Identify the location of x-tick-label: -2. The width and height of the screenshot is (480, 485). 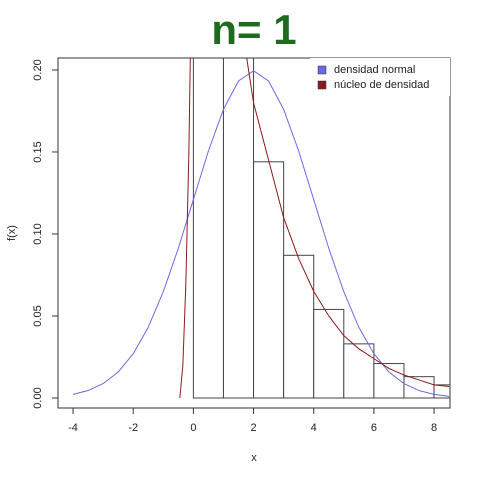
(133, 428).